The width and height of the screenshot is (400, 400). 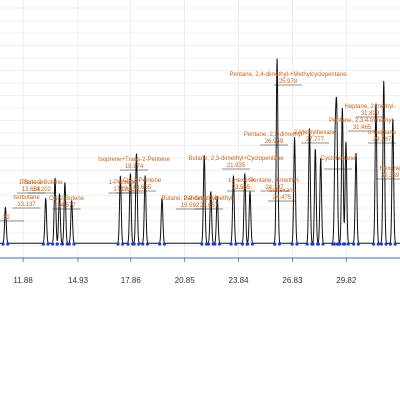 What do you see at coordinates (241, 181) in the screenshot?
I see `peak-label-name: 1-Hexene` at bounding box center [241, 181].